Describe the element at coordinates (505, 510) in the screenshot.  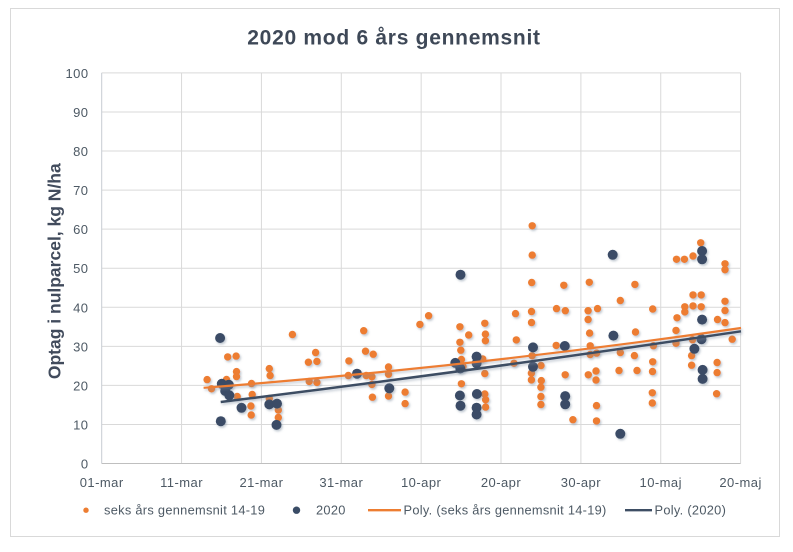
I see `svg-text:Poly. (seks års gennemsnit 14-: Poly. (seks års gennemsnit 14-19)` at that location.